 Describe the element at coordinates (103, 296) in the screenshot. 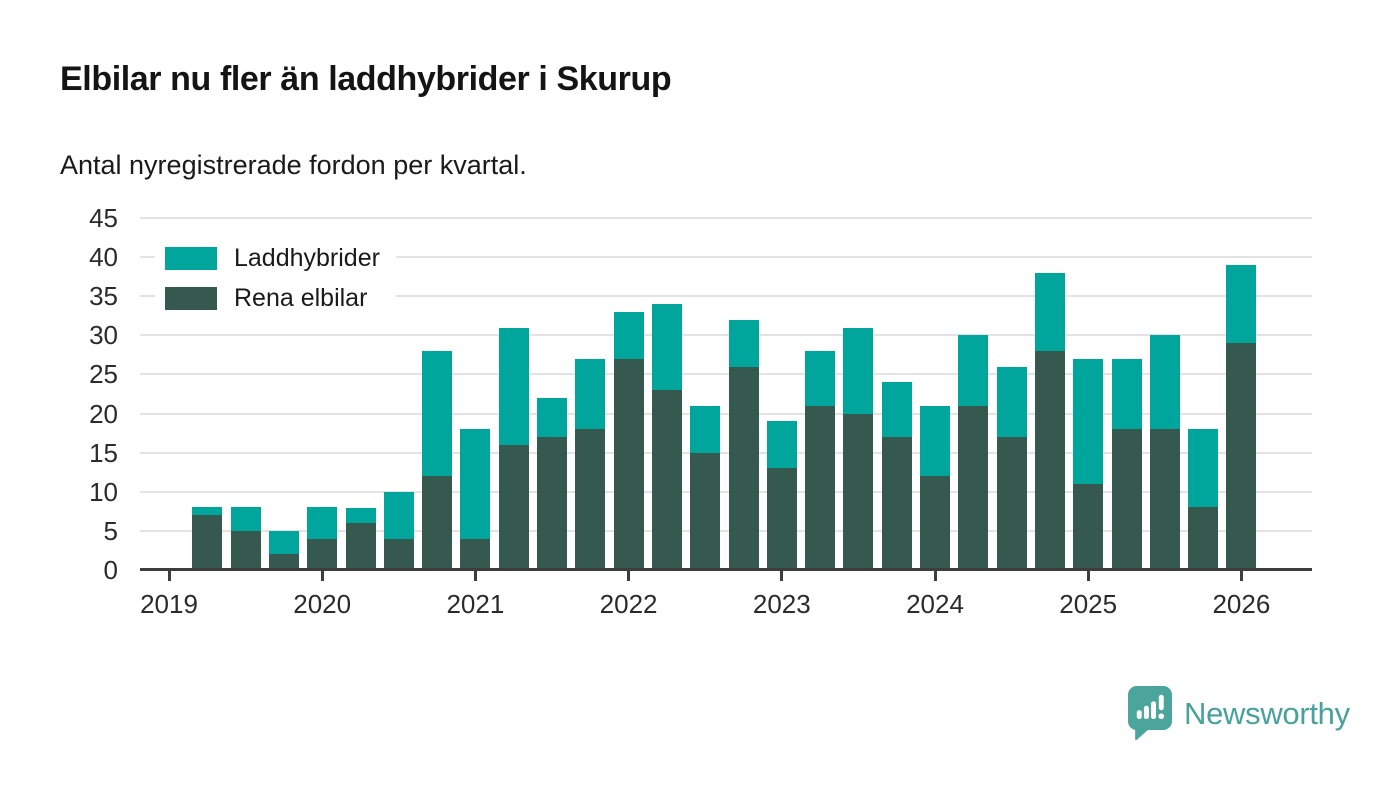

I see `y-tick-label: 35` at that location.